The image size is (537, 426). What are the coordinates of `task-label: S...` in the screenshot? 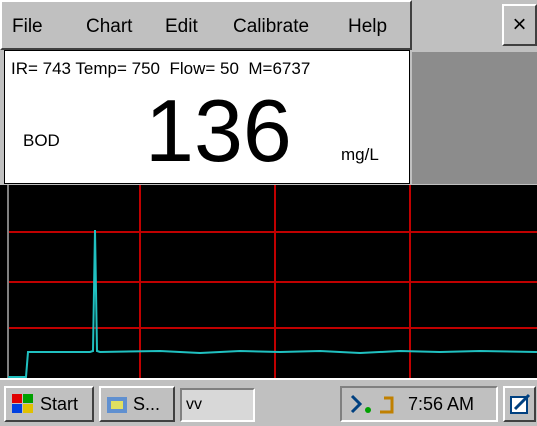 It's located at (147, 404).